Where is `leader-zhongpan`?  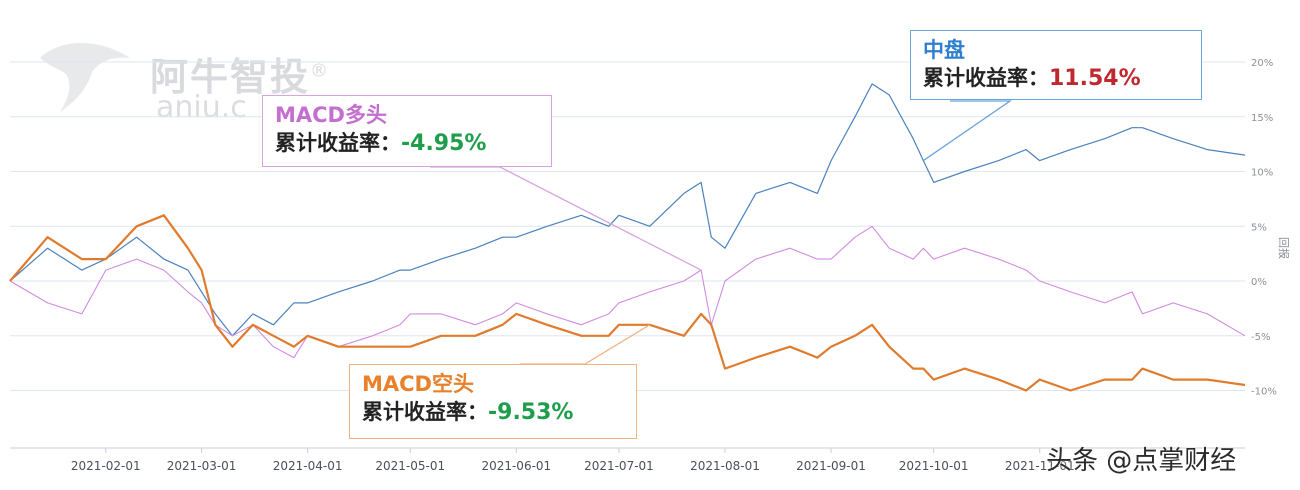 leader-zhongpan is located at coordinates (968, 131).